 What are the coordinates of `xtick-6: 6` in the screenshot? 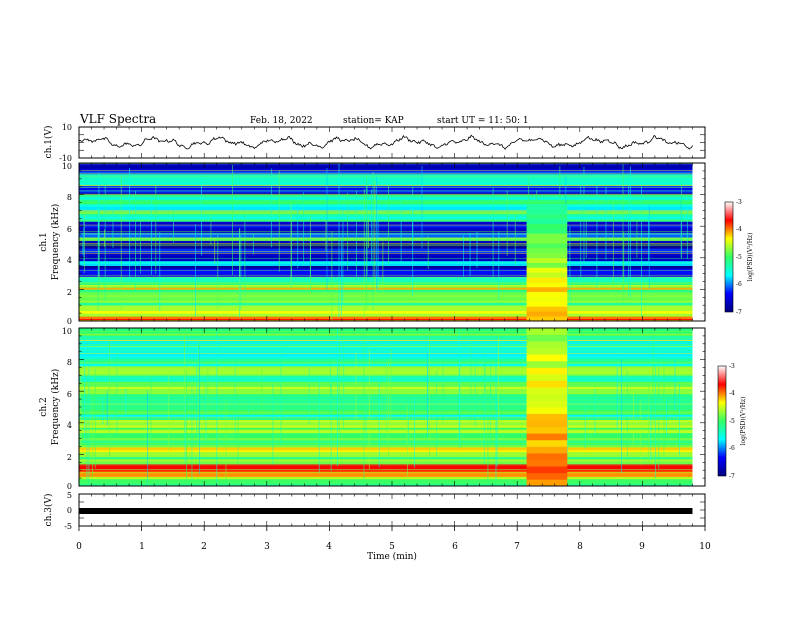 It's located at (455, 547).